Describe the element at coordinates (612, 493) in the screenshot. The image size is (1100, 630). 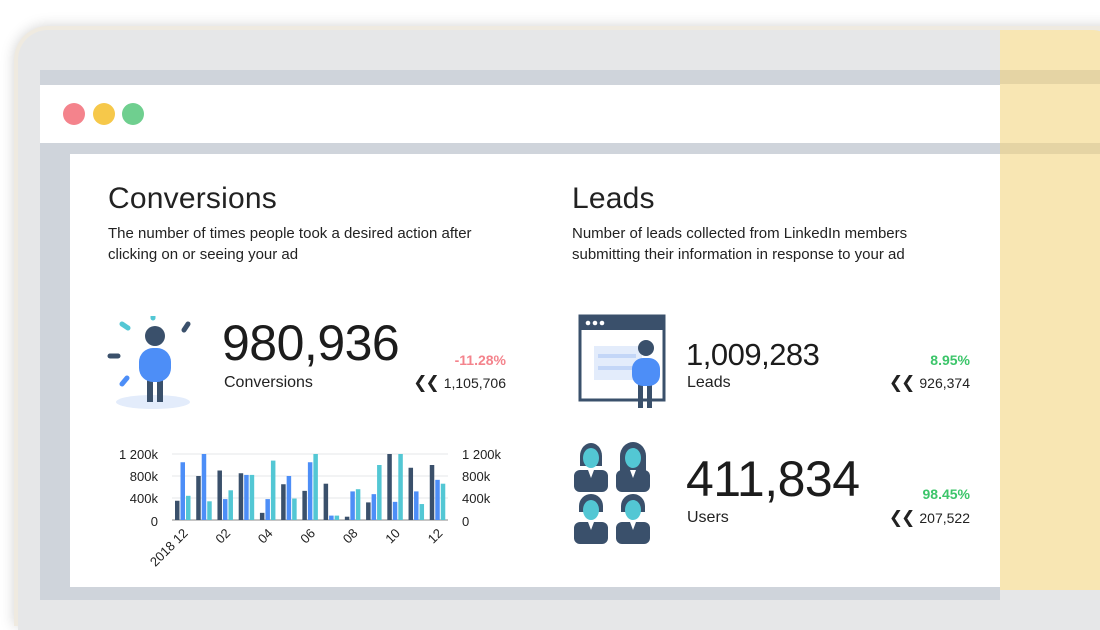
I see `users-group-icon` at that location.